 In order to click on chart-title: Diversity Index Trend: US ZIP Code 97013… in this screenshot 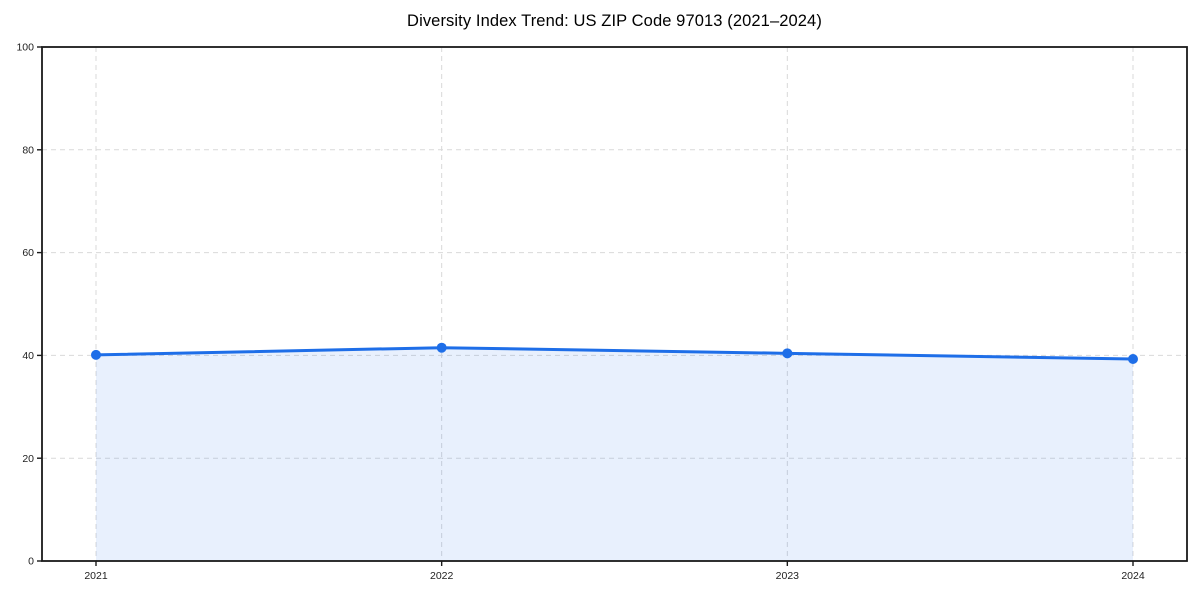, I will do `click(614, 21)`.